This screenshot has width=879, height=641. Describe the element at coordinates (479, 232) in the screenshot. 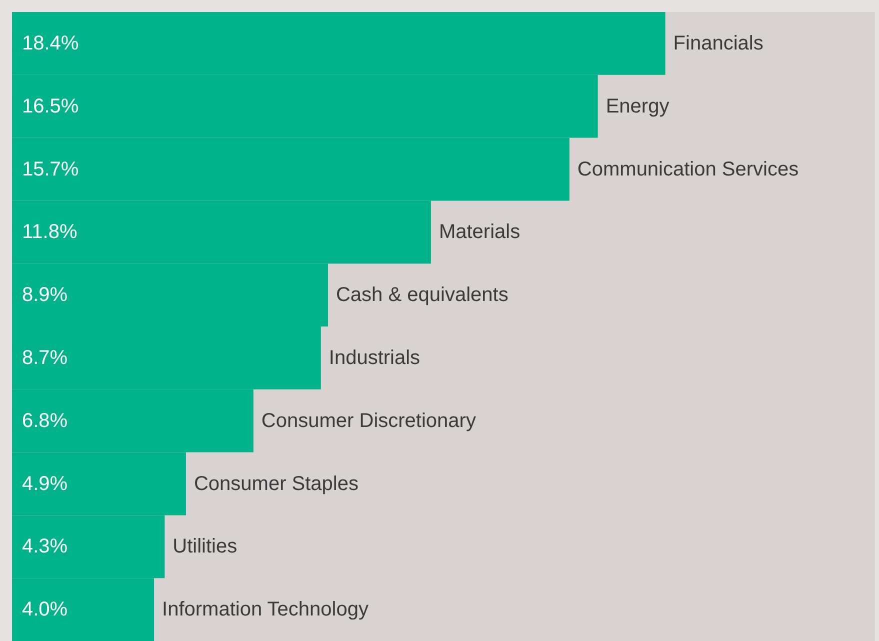

I see `y-tick-label: Materials` at that location.